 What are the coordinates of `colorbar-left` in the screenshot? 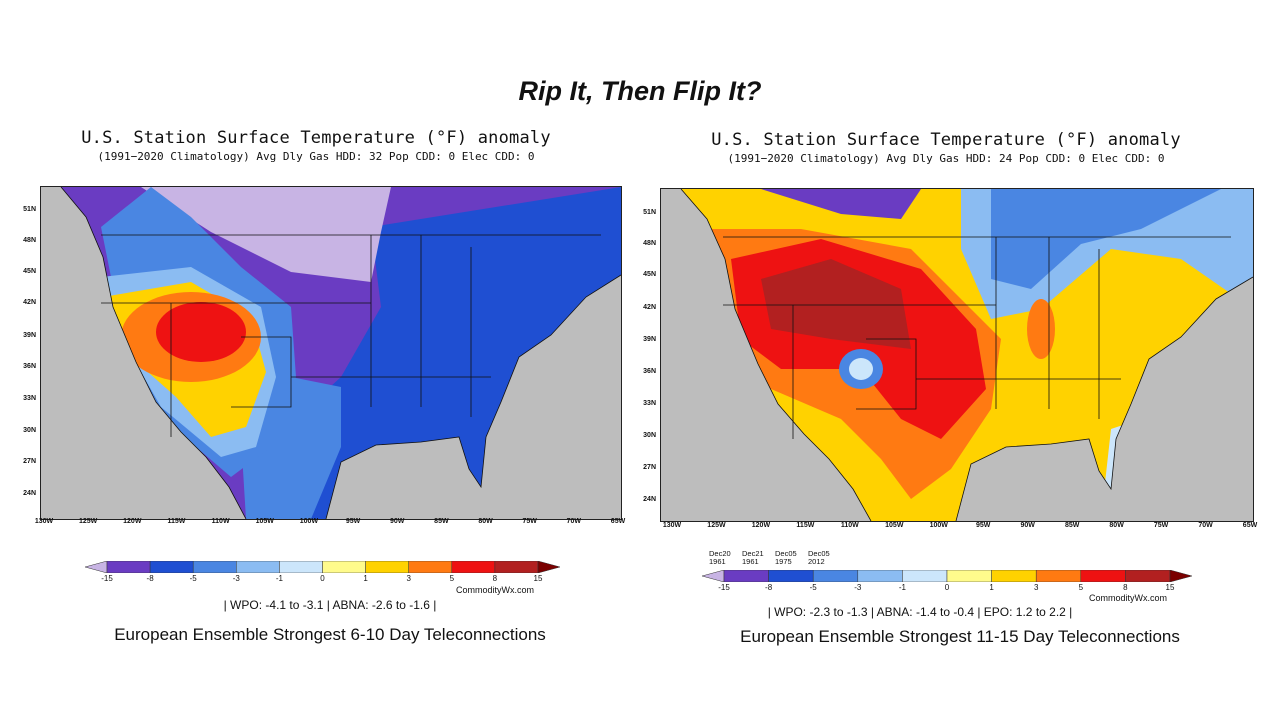 It's located at (322, 567).